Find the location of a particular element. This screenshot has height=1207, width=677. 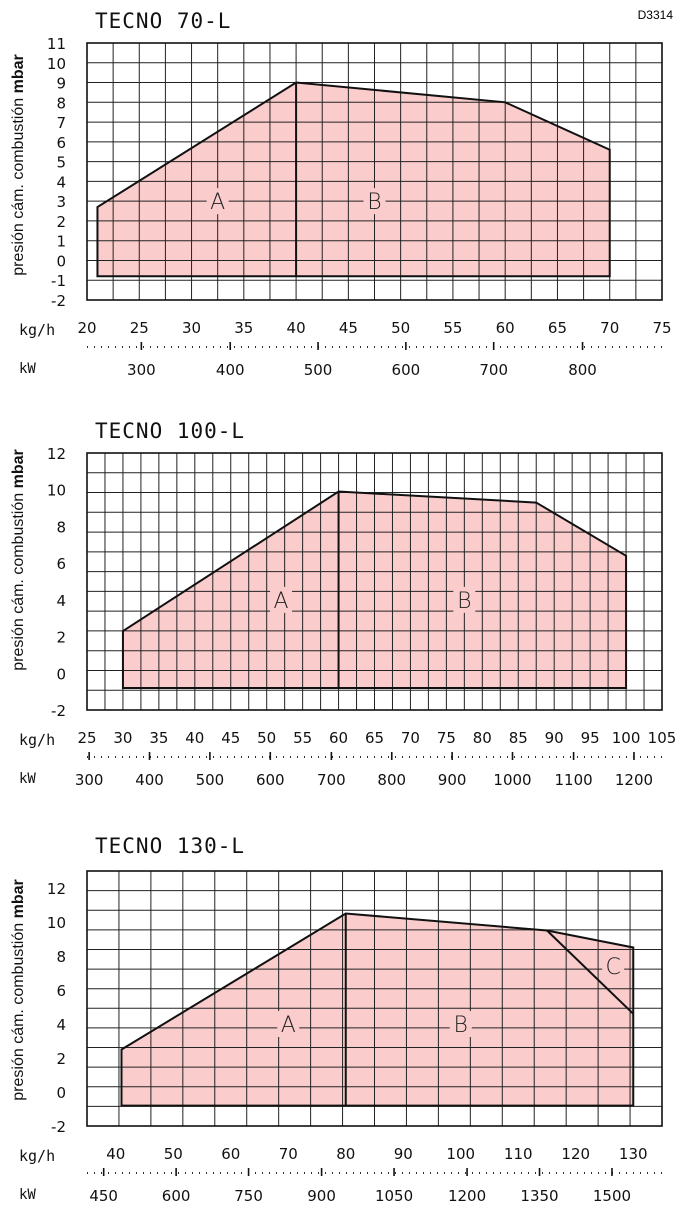

x-tick-label: 55 is located at coordinates (452, 328).